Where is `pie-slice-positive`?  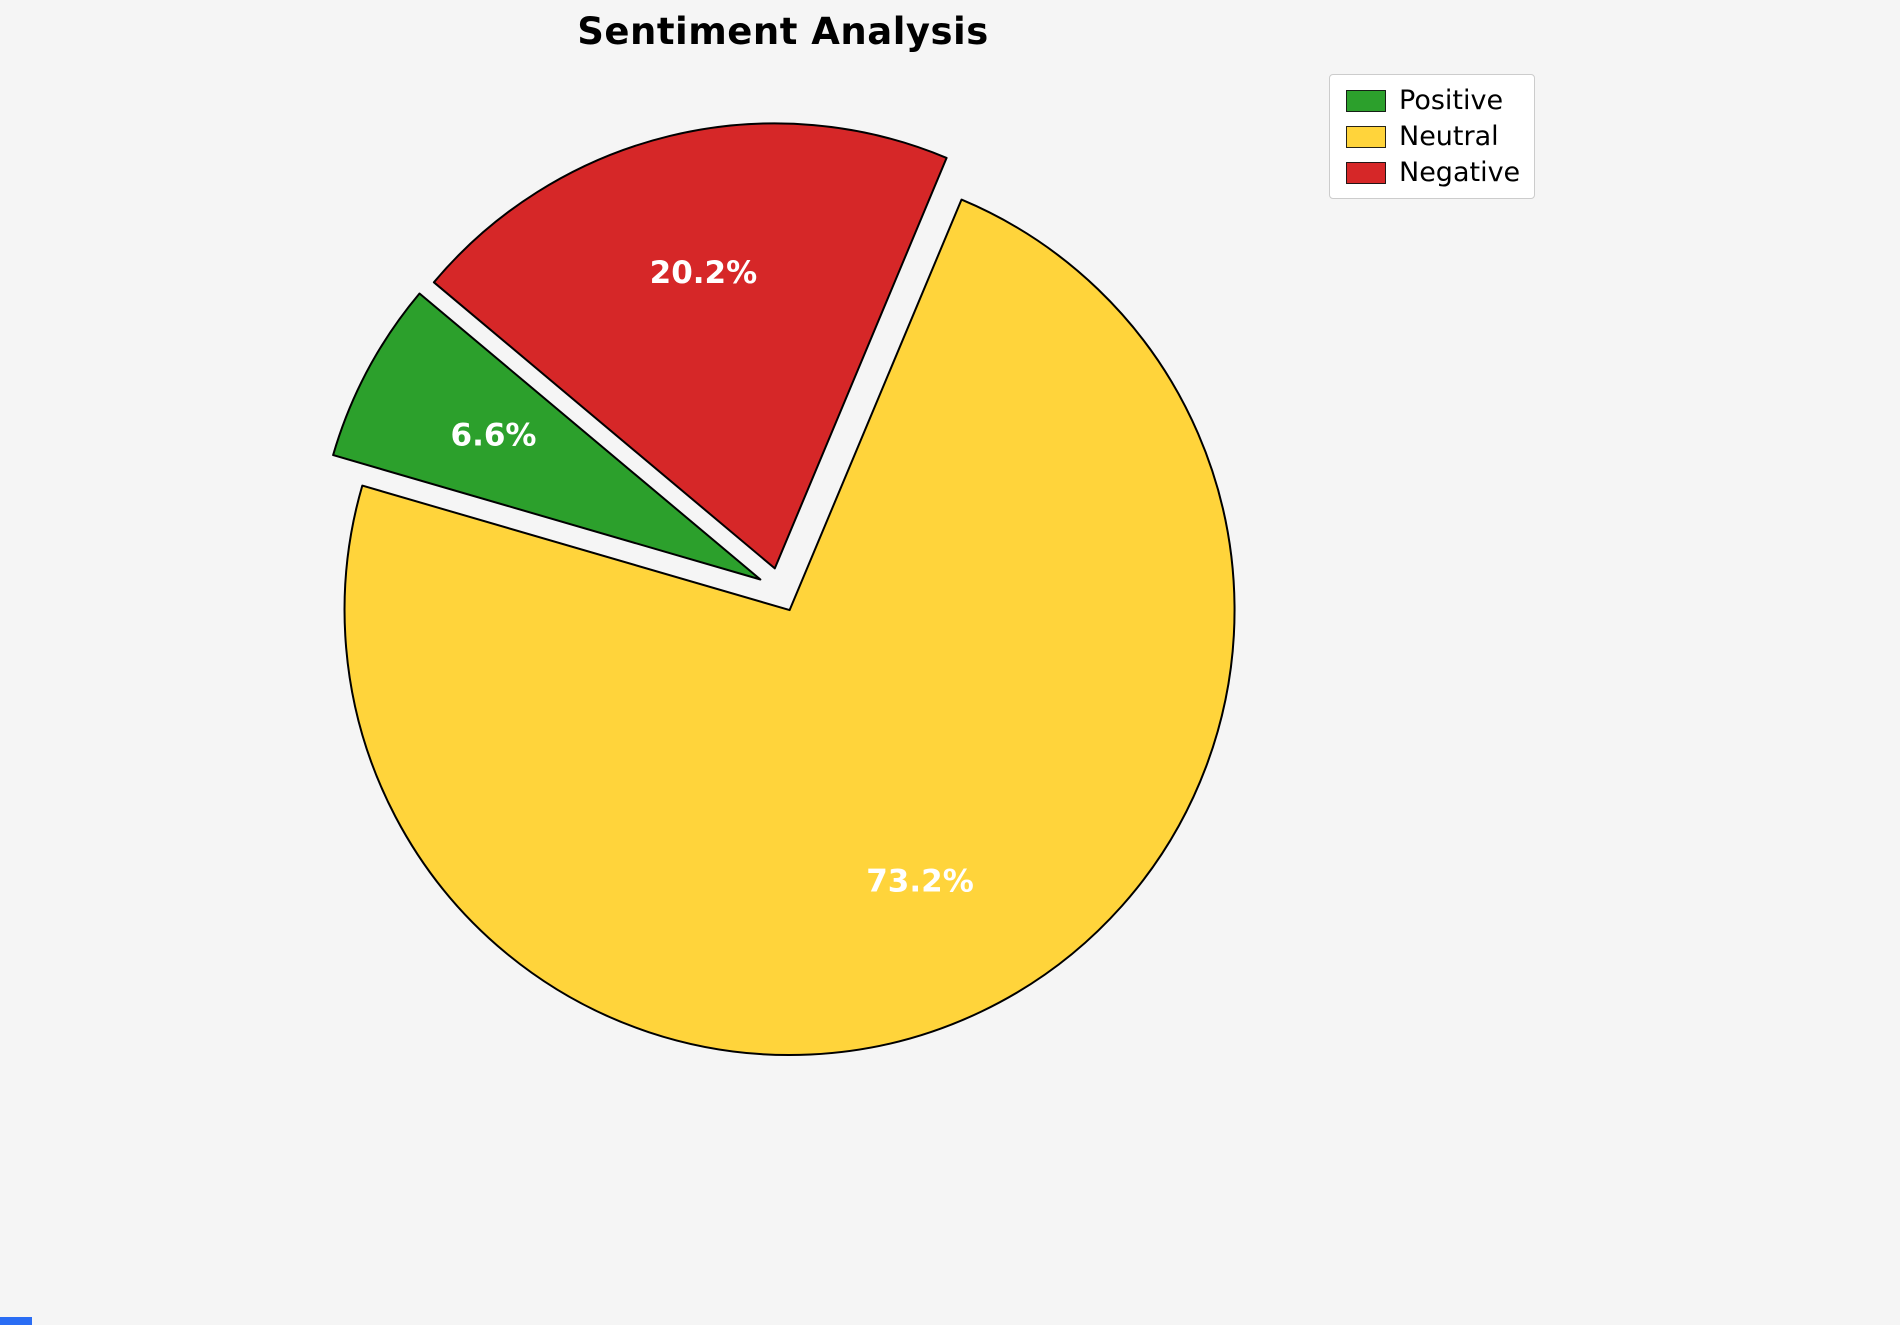
pie-slice-positive is located at coordinates (547, 436).